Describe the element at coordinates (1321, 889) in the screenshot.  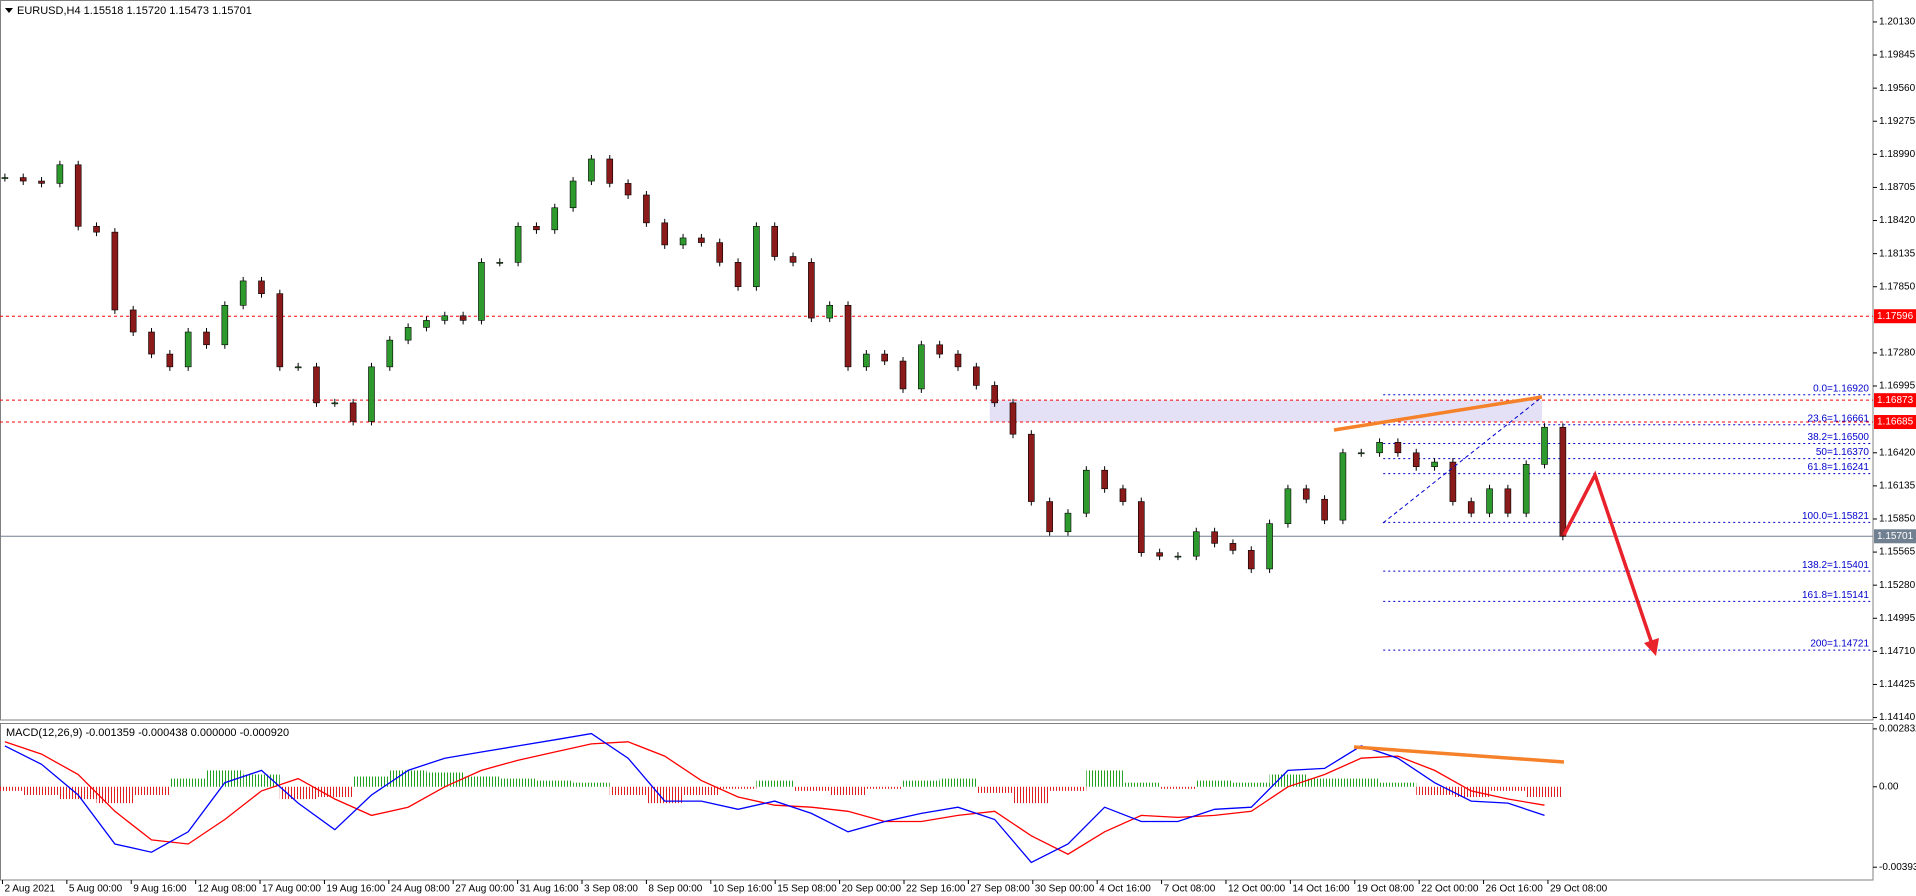
I see `x-tick-label: 14 Oct 16:00` at that location.